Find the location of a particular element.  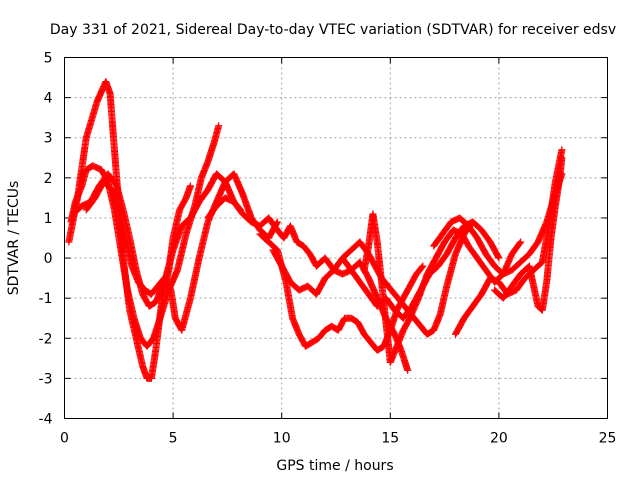

y-tick-labels: -4 -3 -2 -1 0 1 2 3 4 5 is located at coordinates (46, 239).